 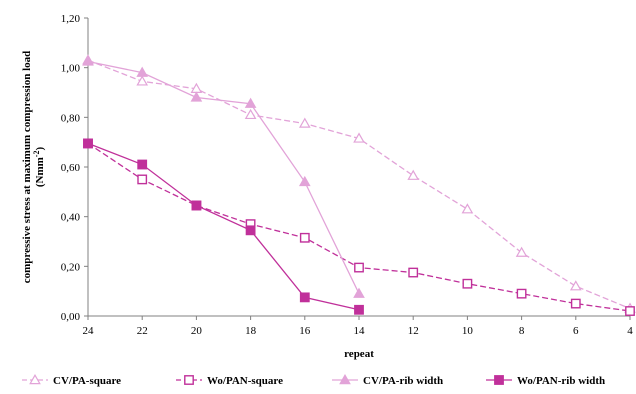 What do you see at coordinates (71, 118) in the screenshot?
I see `y-tick-label: 0,80` at bounding box center [71, 118].